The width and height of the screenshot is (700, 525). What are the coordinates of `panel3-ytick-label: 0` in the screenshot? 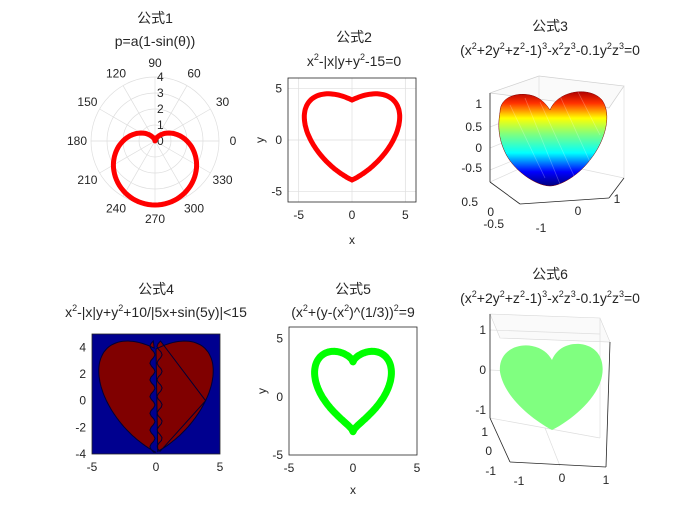 It's located at (490, 212).